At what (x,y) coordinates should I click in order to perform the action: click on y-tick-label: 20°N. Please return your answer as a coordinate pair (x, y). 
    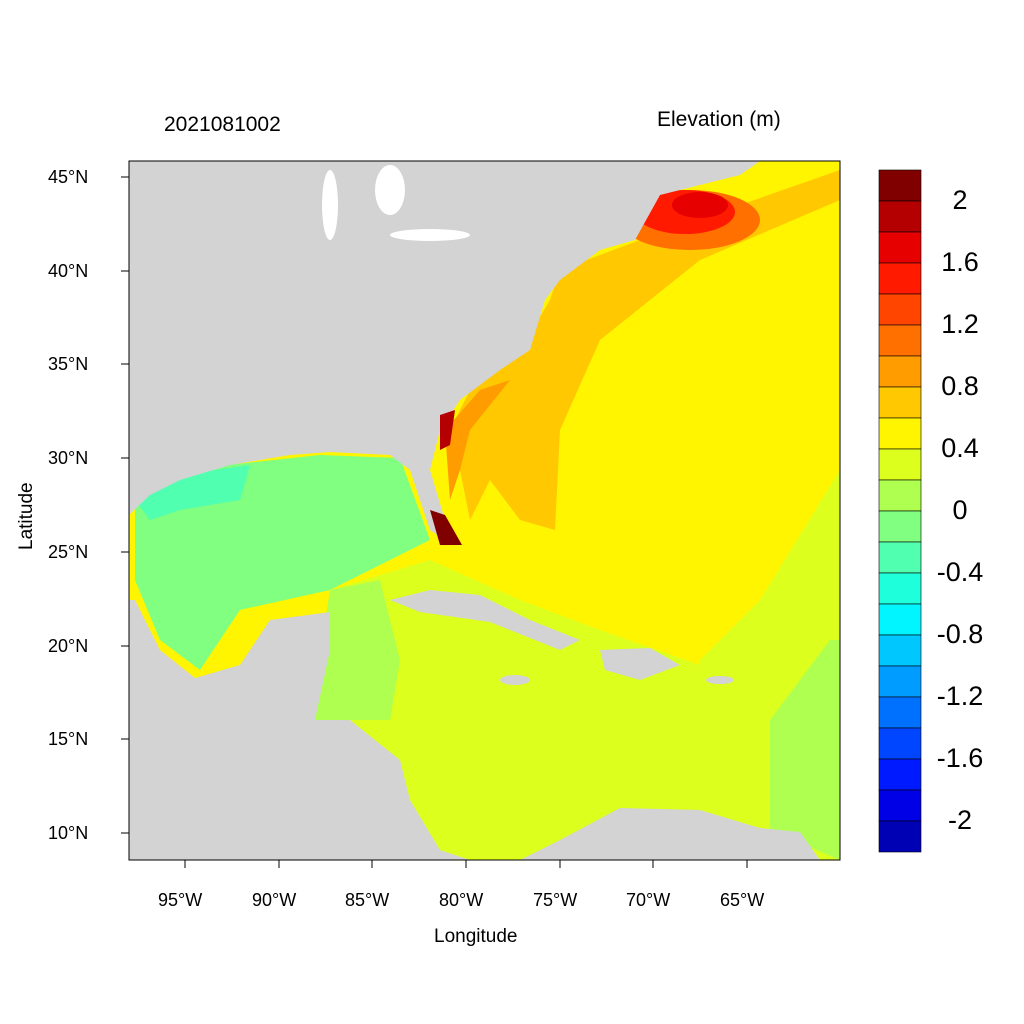
    Looking at the image, I should click on (68, 646).